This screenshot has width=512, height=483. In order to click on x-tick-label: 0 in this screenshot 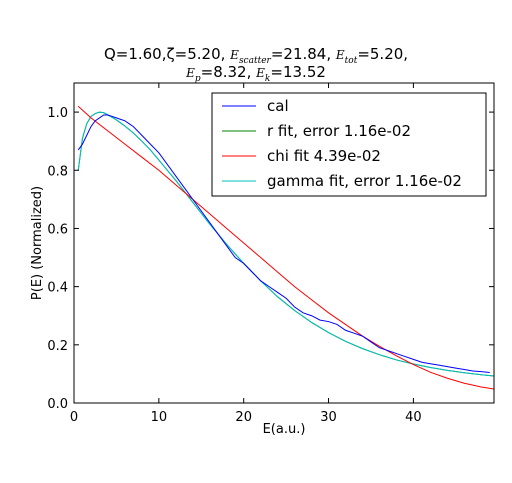, I will do `click(74, 417)`.